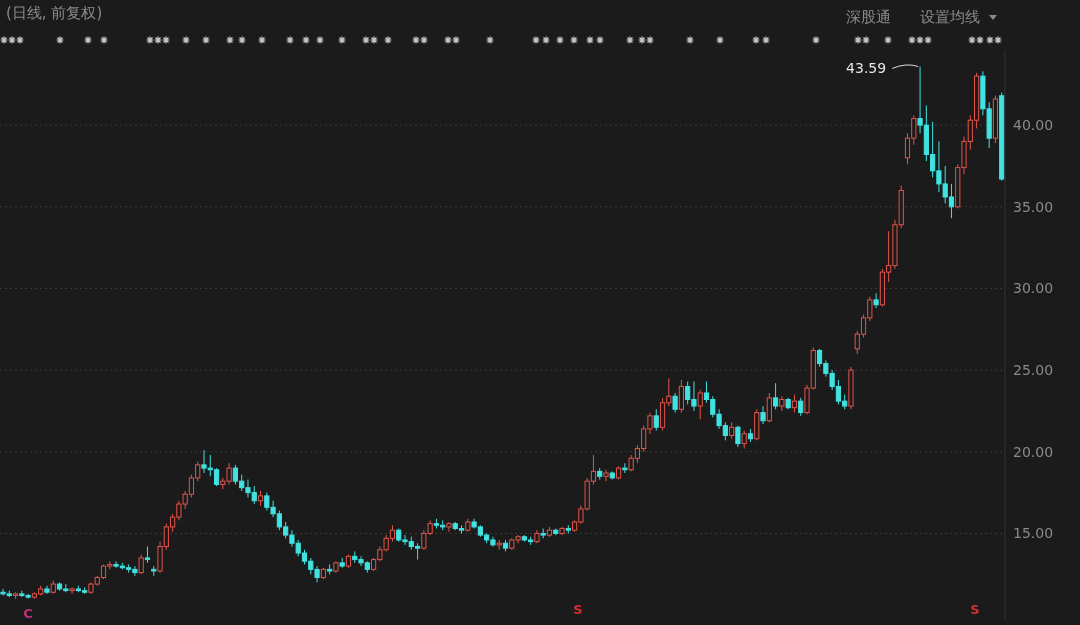 The width and height of the screenshot is (1080, 625). I want to click on annotation: 43.59, so click(866, 68).